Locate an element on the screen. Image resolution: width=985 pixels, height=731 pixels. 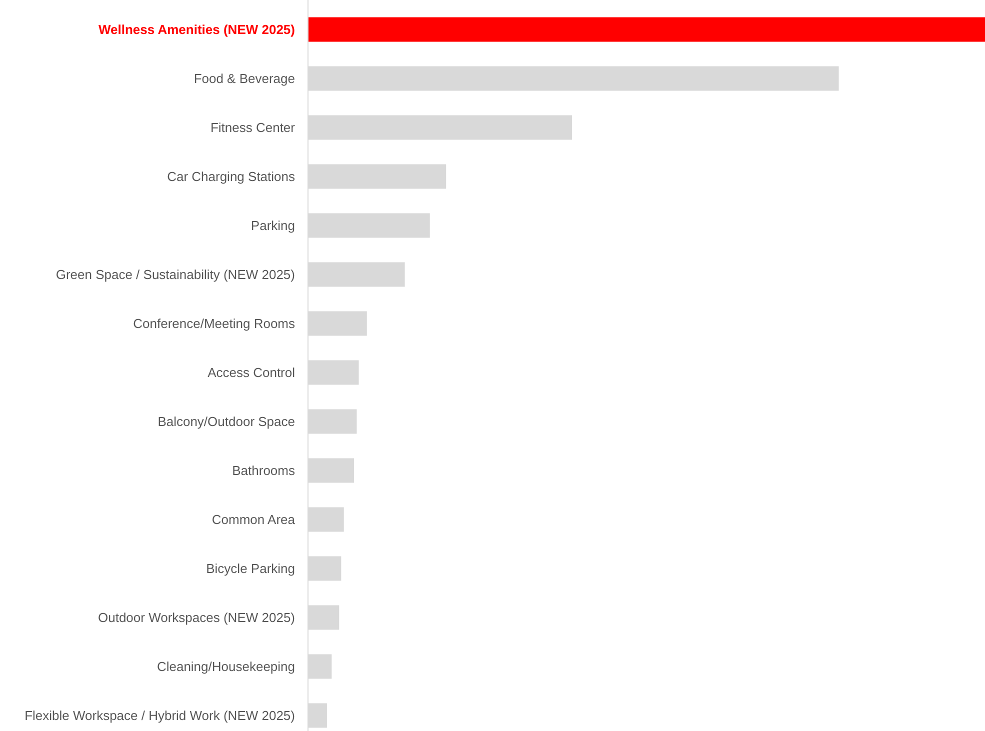
y-tick-label: Common Area is located at coordinates (254, 520).